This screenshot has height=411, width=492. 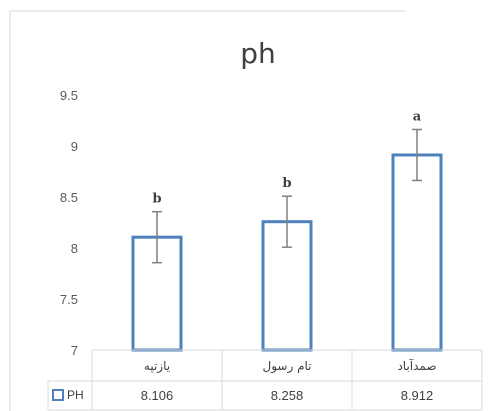 I want to click on y-tick-label: 7, so click(x=74, y=350).